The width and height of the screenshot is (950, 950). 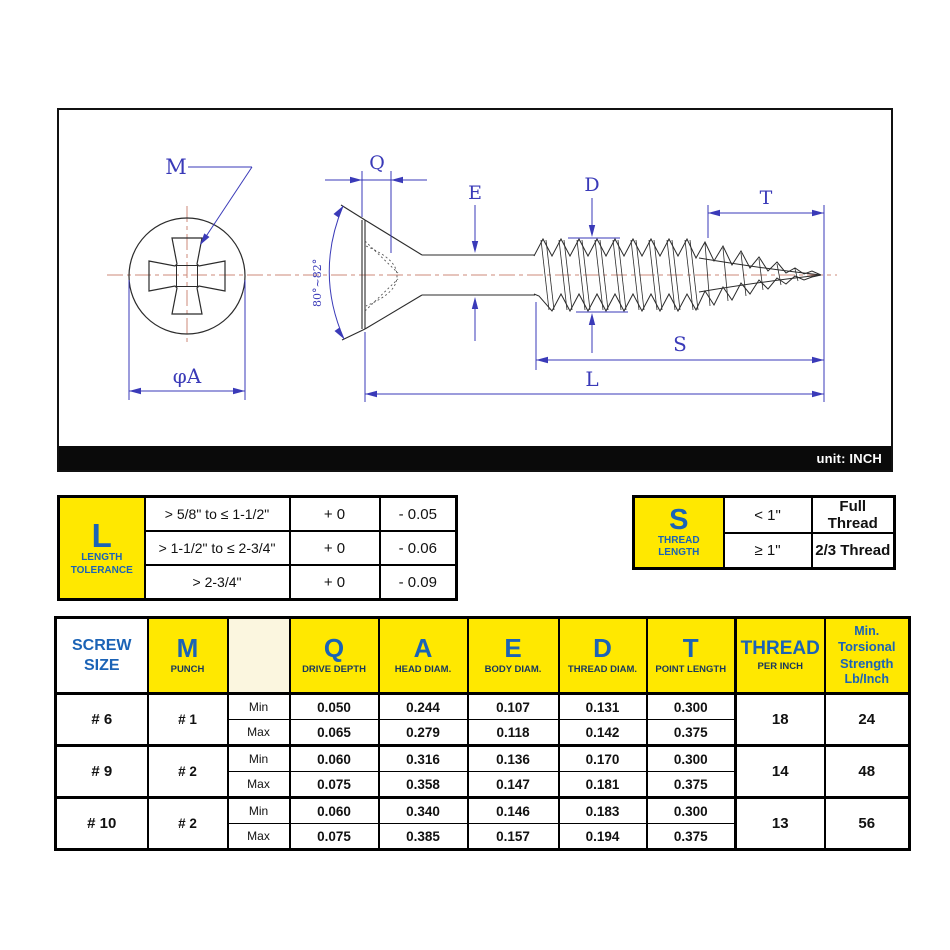 What do you see at coordinates (591, 379) in the screenshot?
I see `dim-label-l: L` at bounding box center [591, 379].